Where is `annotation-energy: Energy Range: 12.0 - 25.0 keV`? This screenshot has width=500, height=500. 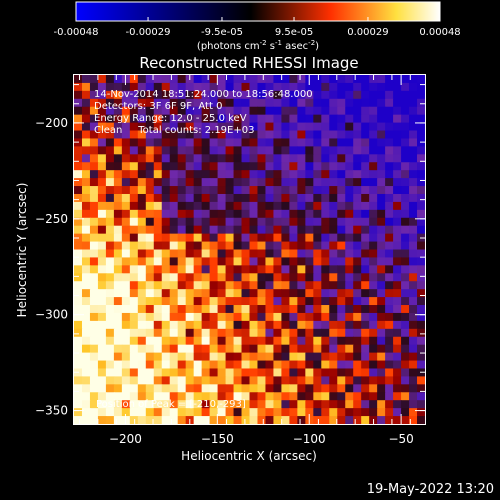 annotation-energy: Energy Range: 12.0 - 25.0 keV is located at coordinates (170, 118).